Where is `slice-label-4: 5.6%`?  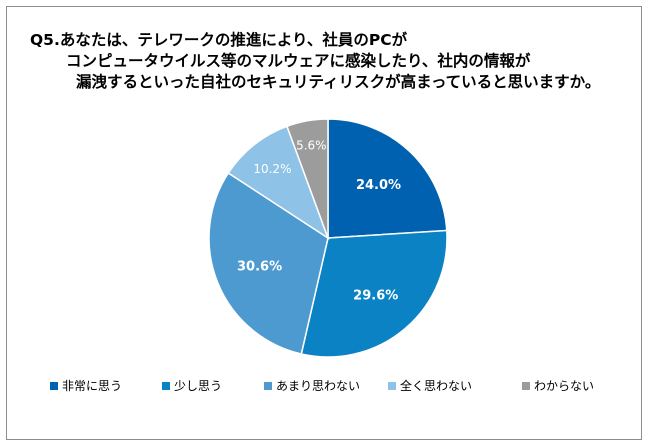
slice-label-4: 5.6% is located at coordinates (311, 145).